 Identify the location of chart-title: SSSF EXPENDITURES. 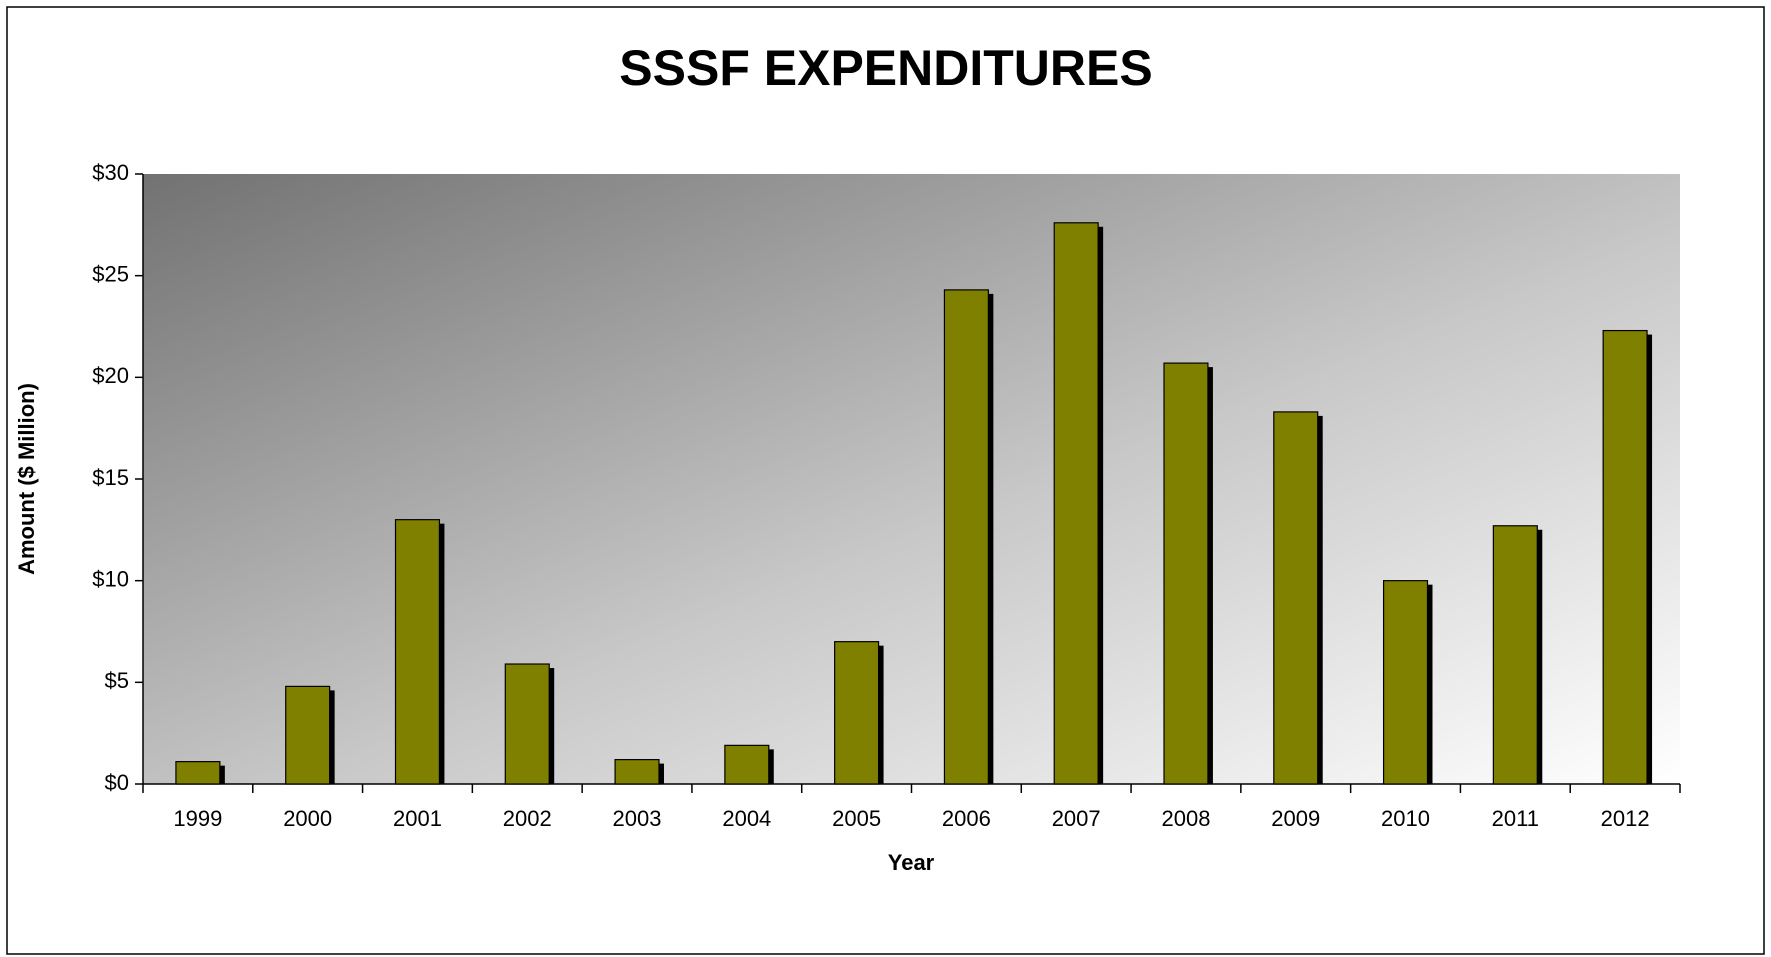
(885, 68).